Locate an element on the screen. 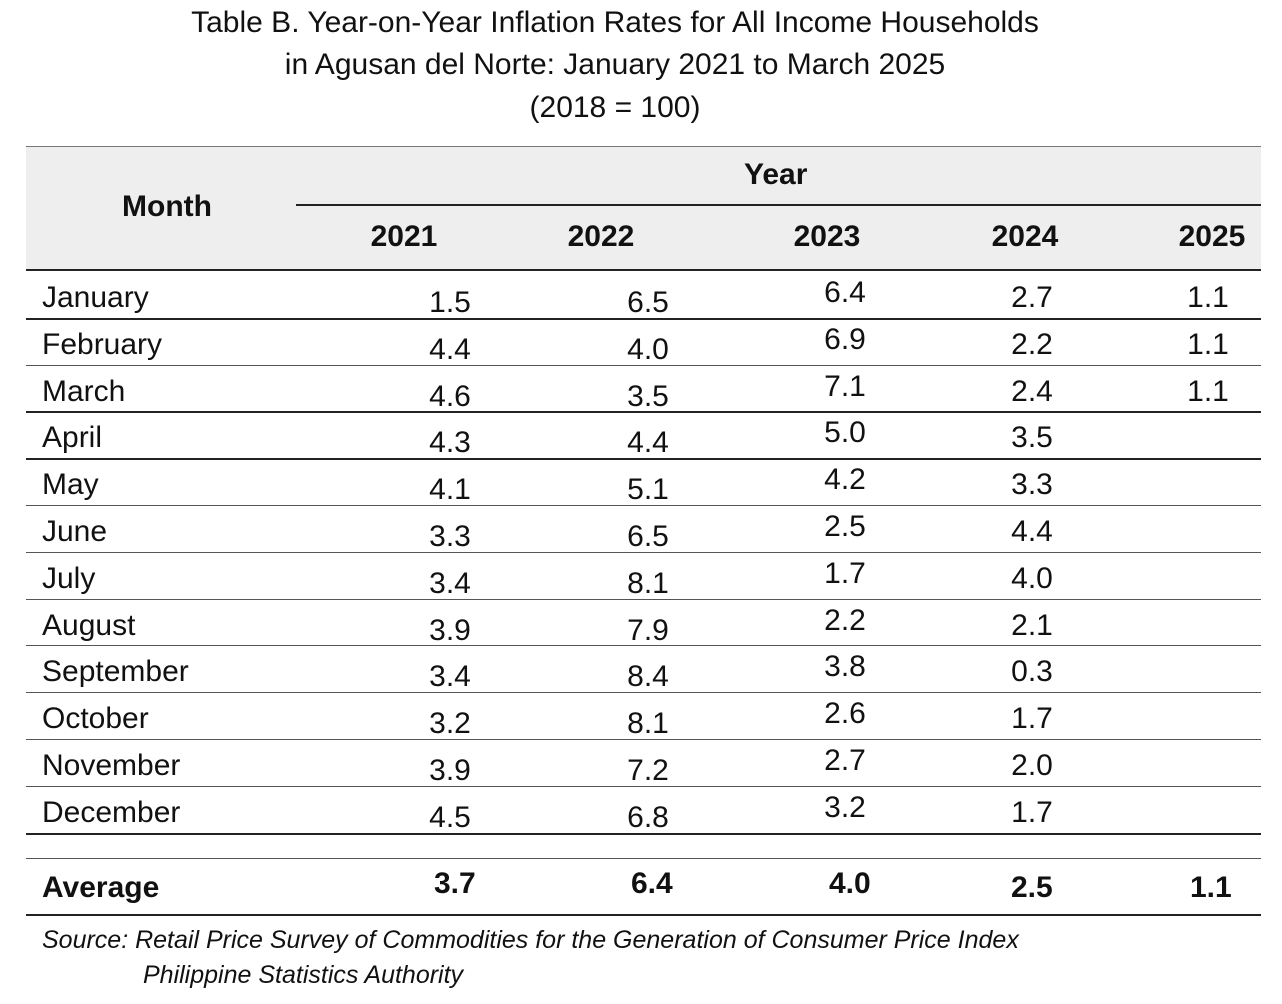 The image size is (1282, 1004). average-2023: 4.0 is located at coordinates (850, 883).